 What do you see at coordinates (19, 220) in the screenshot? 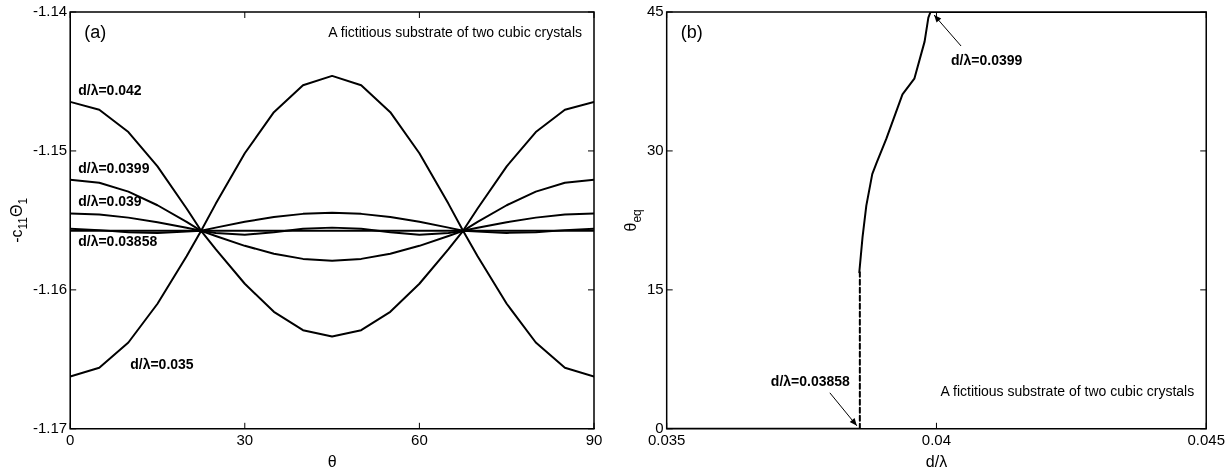
I see `y-axis-title: -c11Θ1` at bounding box center [19, 220].